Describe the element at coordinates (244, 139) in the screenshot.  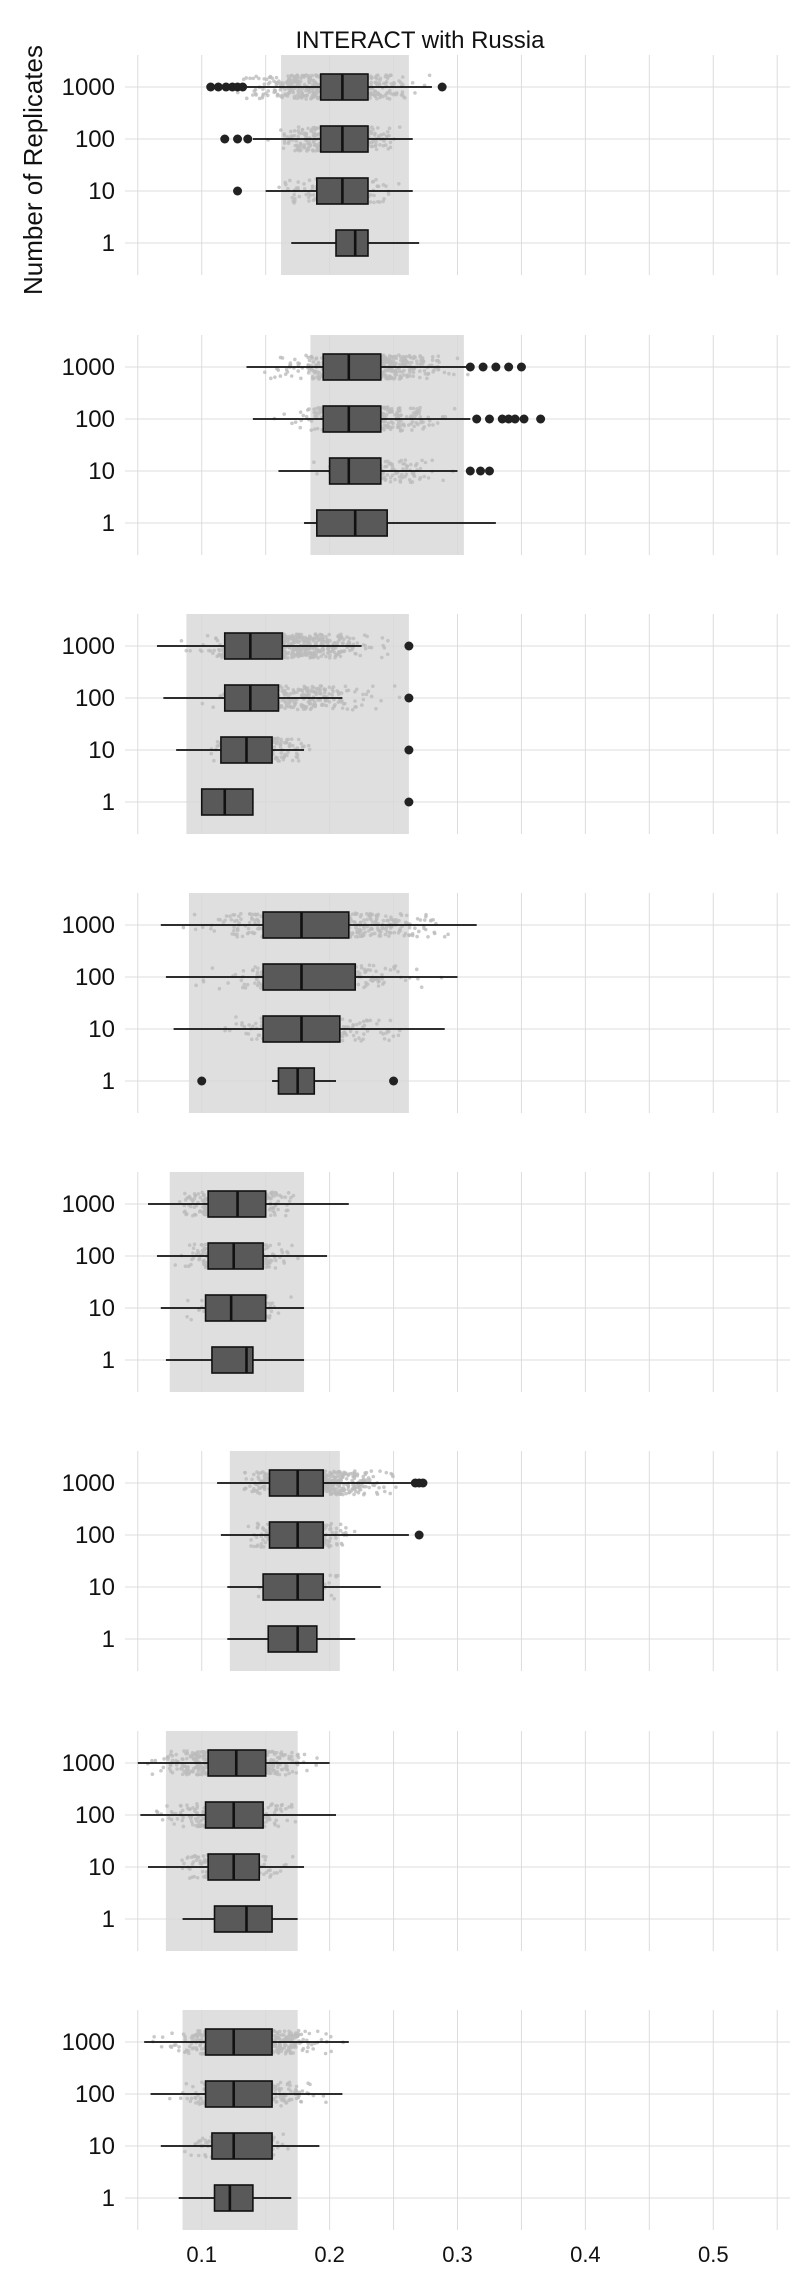
I see `box-row-100: 100` at that location.